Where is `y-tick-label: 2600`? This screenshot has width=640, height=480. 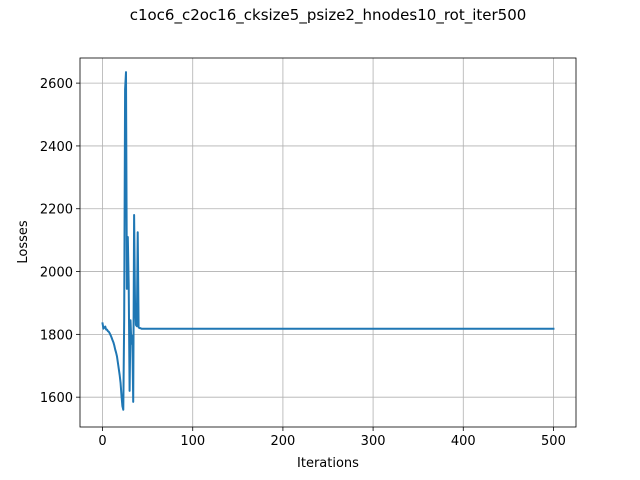 y-tick-label: 2600 is located at coordinates (56, 84).